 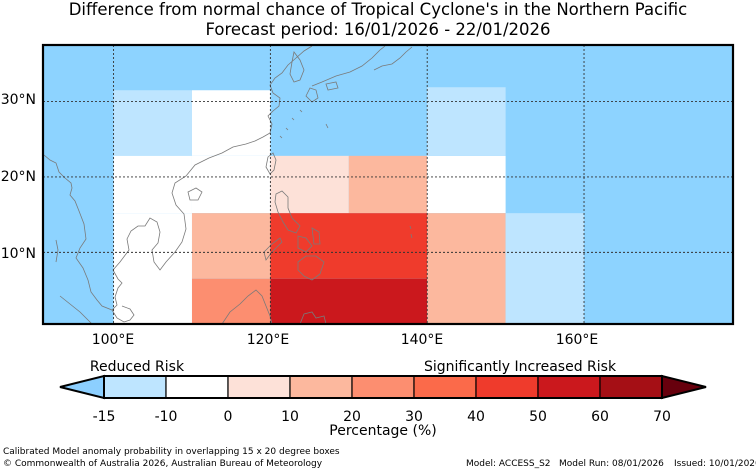 What do you see at coordinates (195, 194) in the screenshot?
I see `hainan-island` at bounding box center [195, 194].